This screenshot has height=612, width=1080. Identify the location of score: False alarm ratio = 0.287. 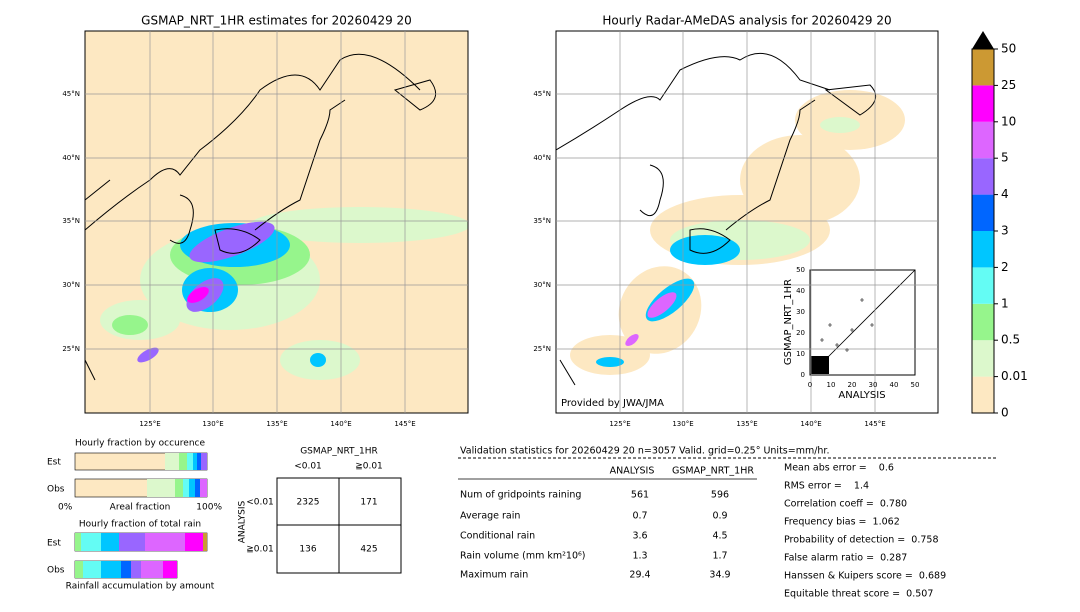
(845, 558).